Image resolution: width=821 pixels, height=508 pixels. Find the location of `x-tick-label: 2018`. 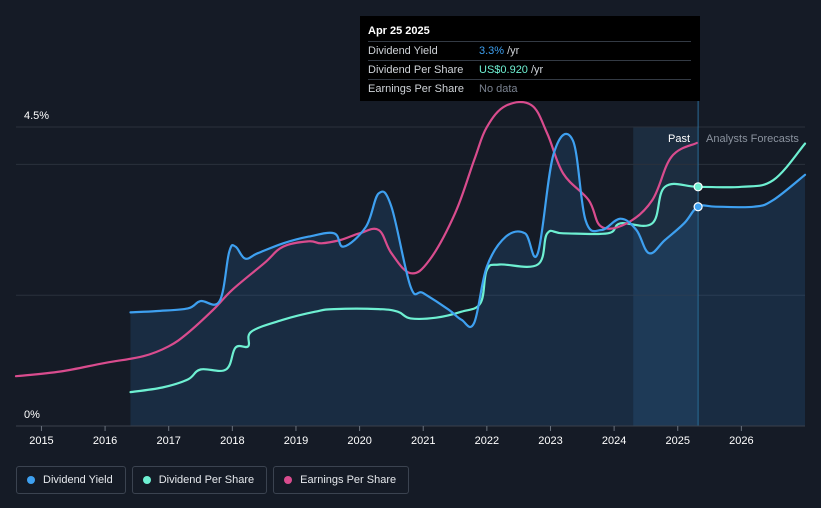

x-tick-label: 2018 is located at coordinates (232, 441).